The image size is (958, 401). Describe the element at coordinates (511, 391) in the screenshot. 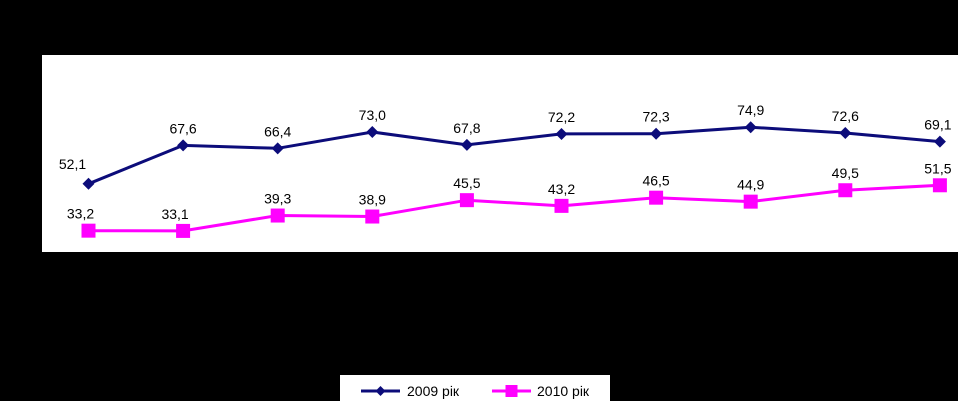

I see `legend-marker-2010` at that location.